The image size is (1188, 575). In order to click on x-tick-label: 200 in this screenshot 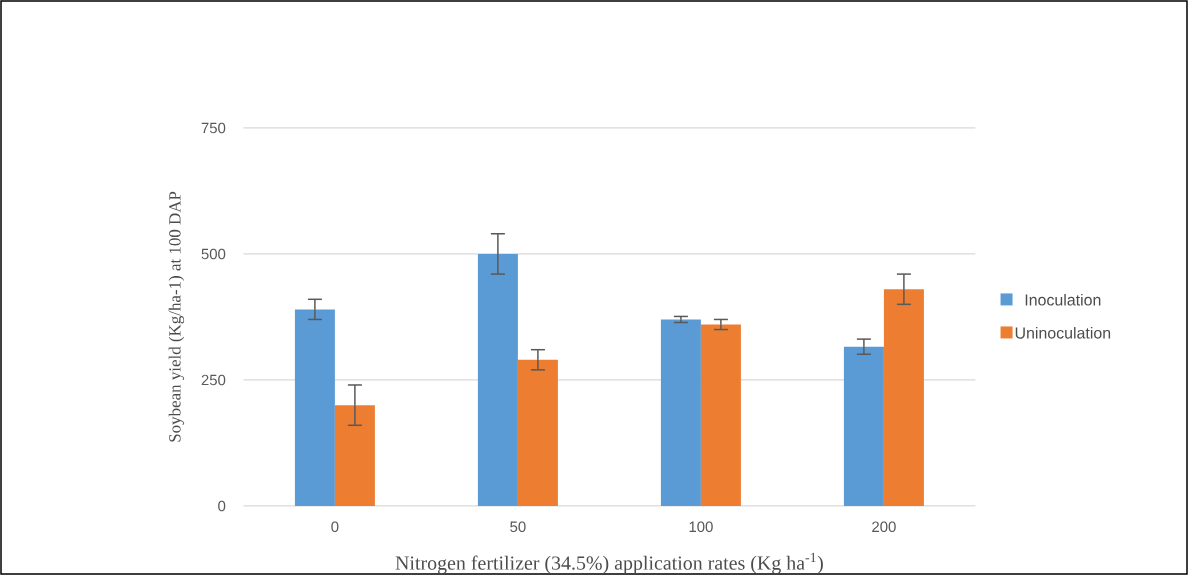, I will do `click(884, 527)`.